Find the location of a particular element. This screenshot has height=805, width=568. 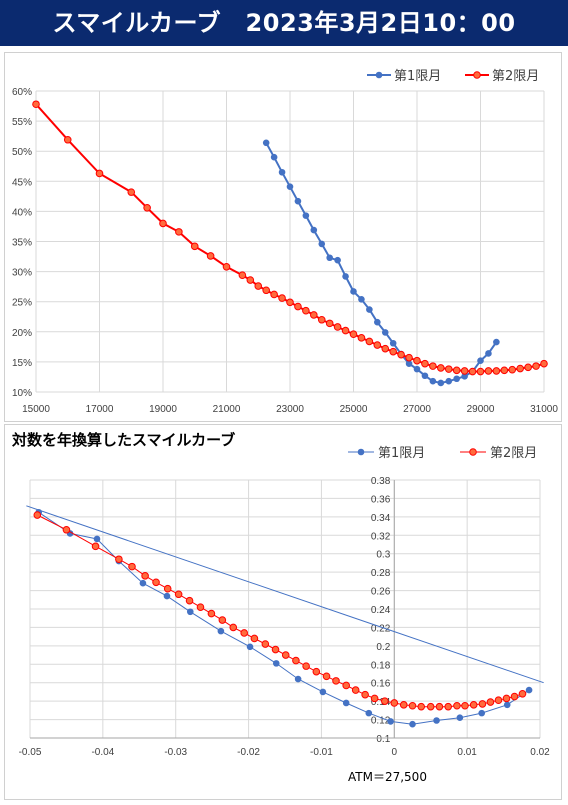

y-tick-label: 0.32 is located at coordinates (381, 536).